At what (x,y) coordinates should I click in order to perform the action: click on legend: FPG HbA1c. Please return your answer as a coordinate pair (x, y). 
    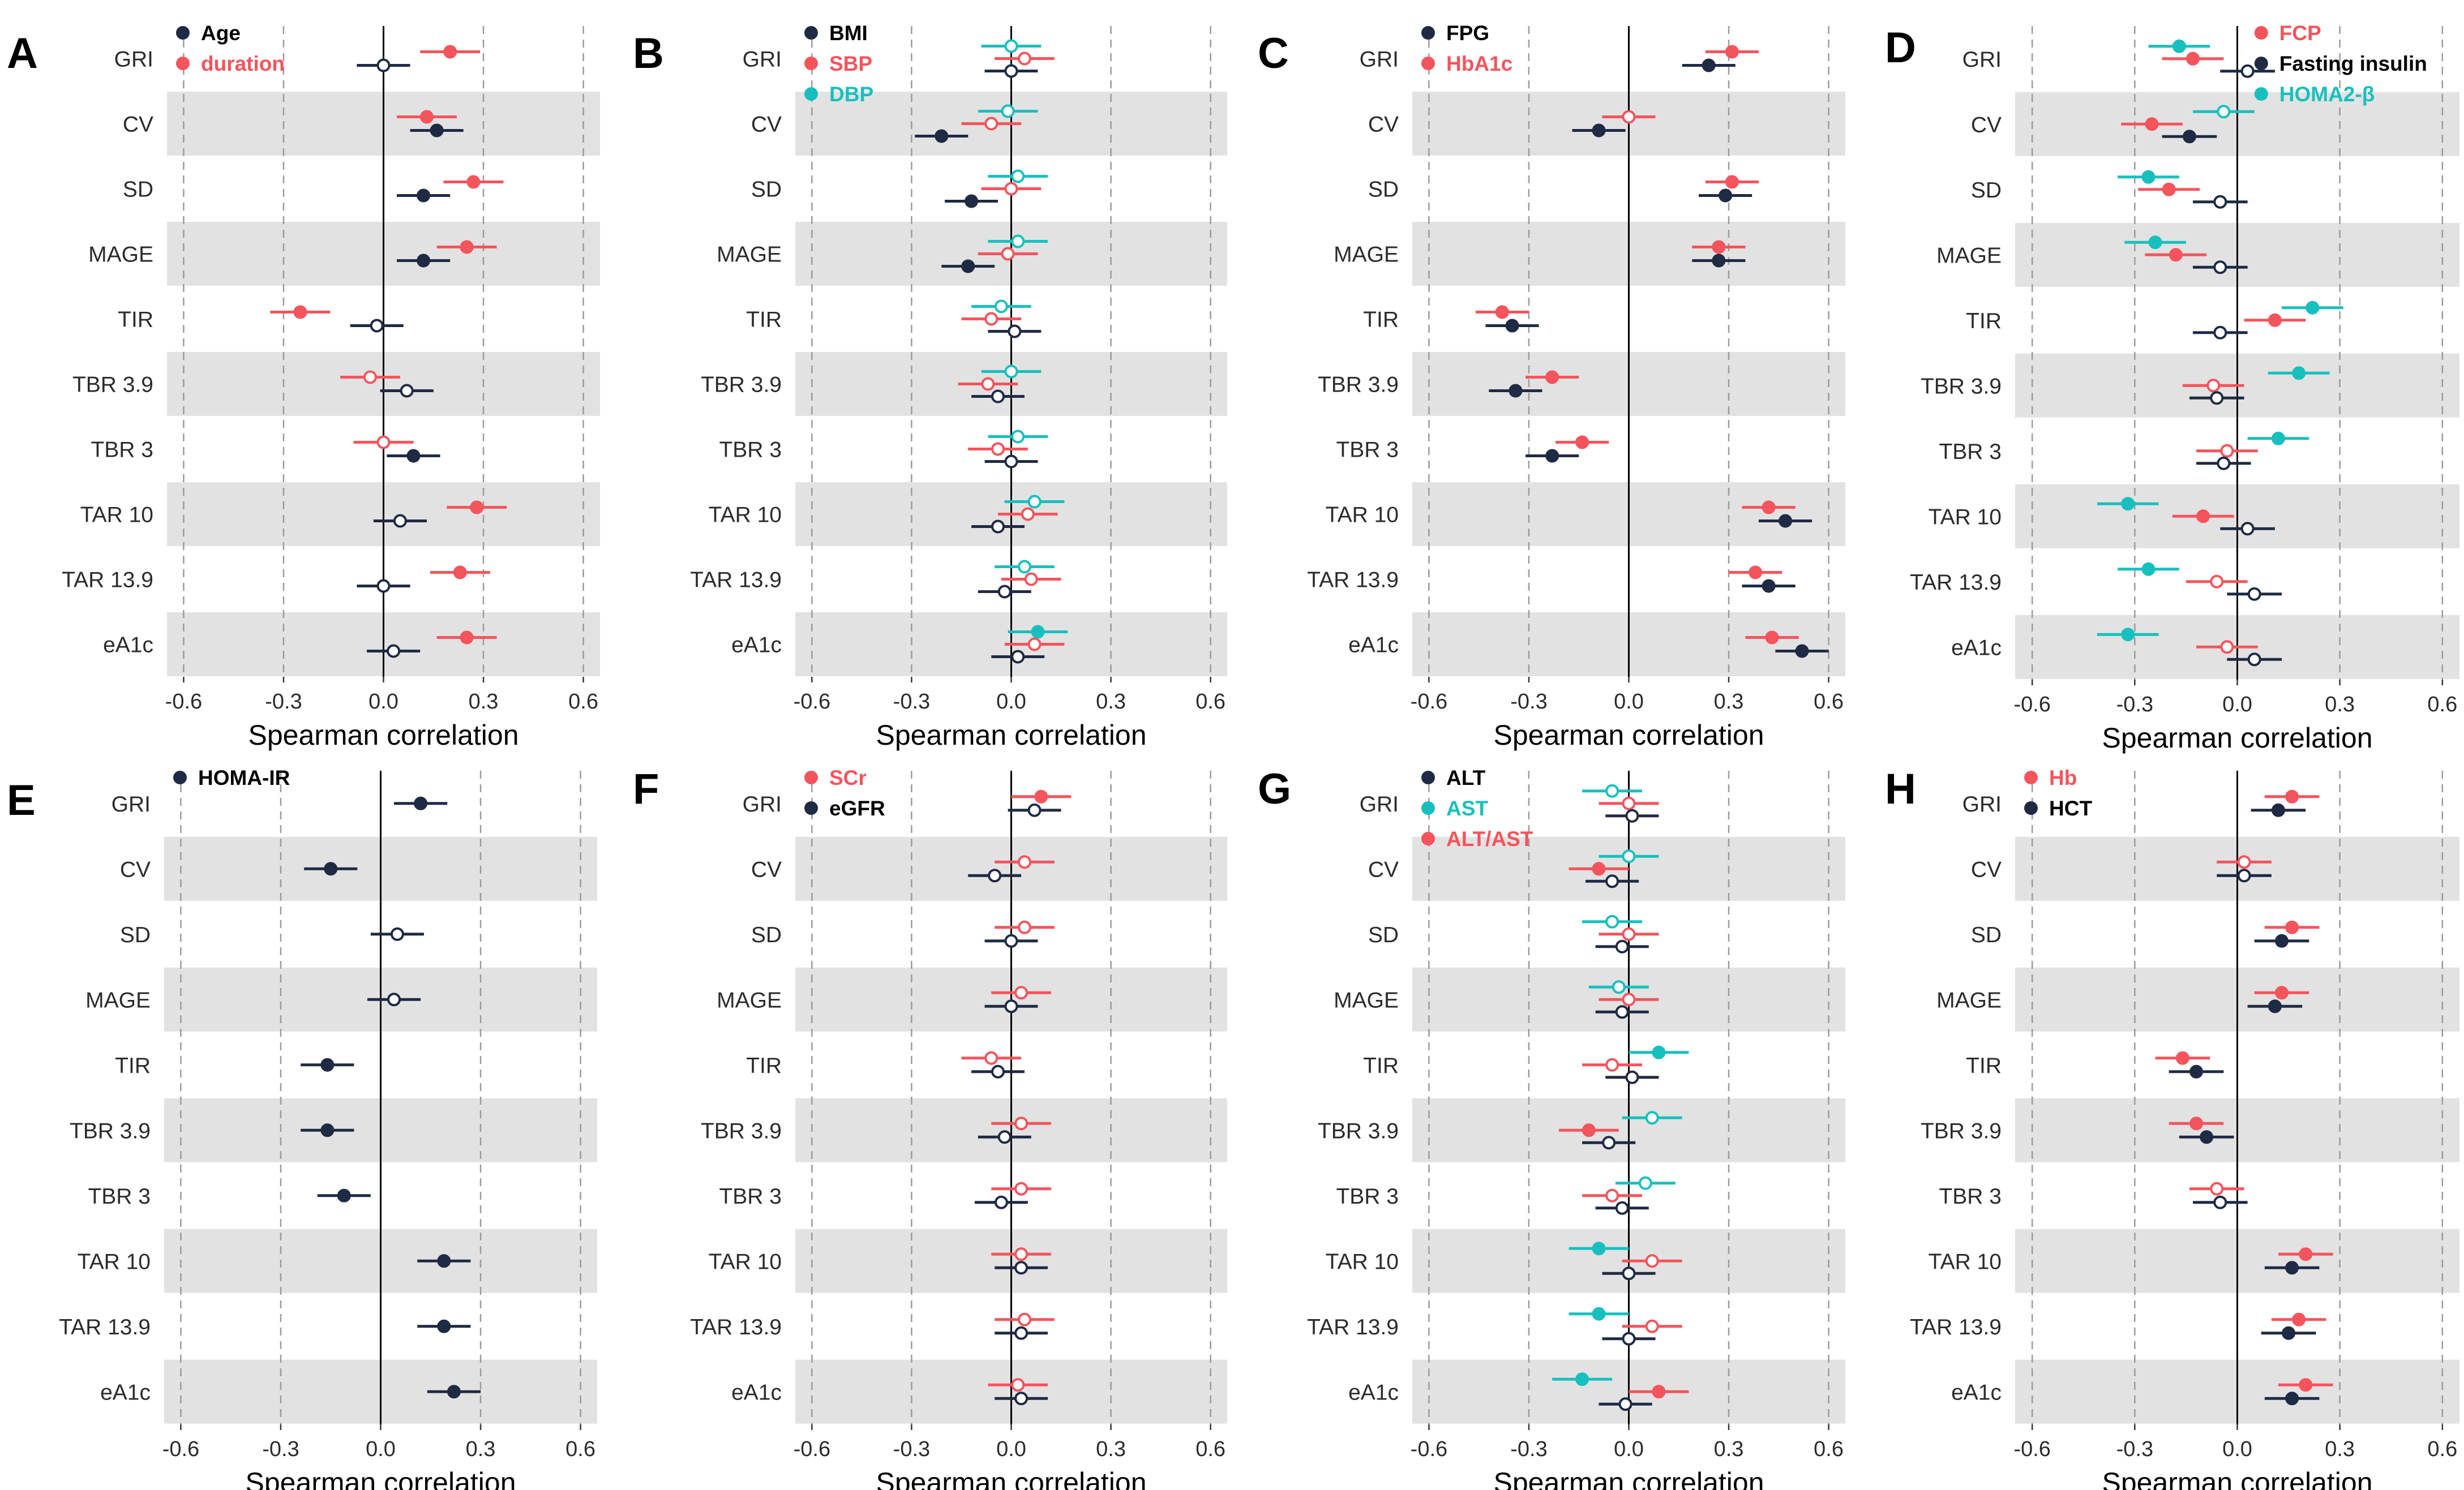
    Looking at the image, I should click on (1467, 49).